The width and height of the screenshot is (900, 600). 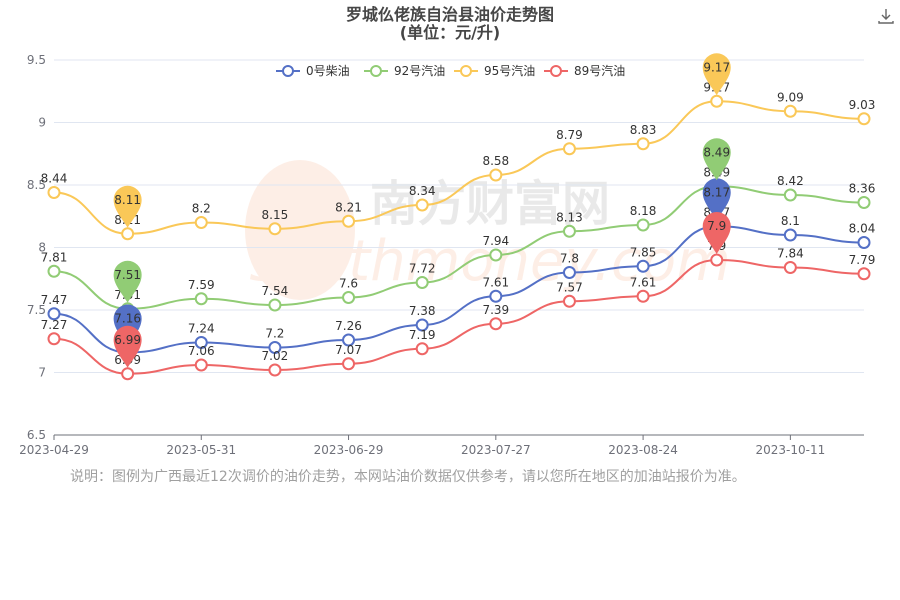 I want to click on data-label: 7.02, so click(x=275, y=356).